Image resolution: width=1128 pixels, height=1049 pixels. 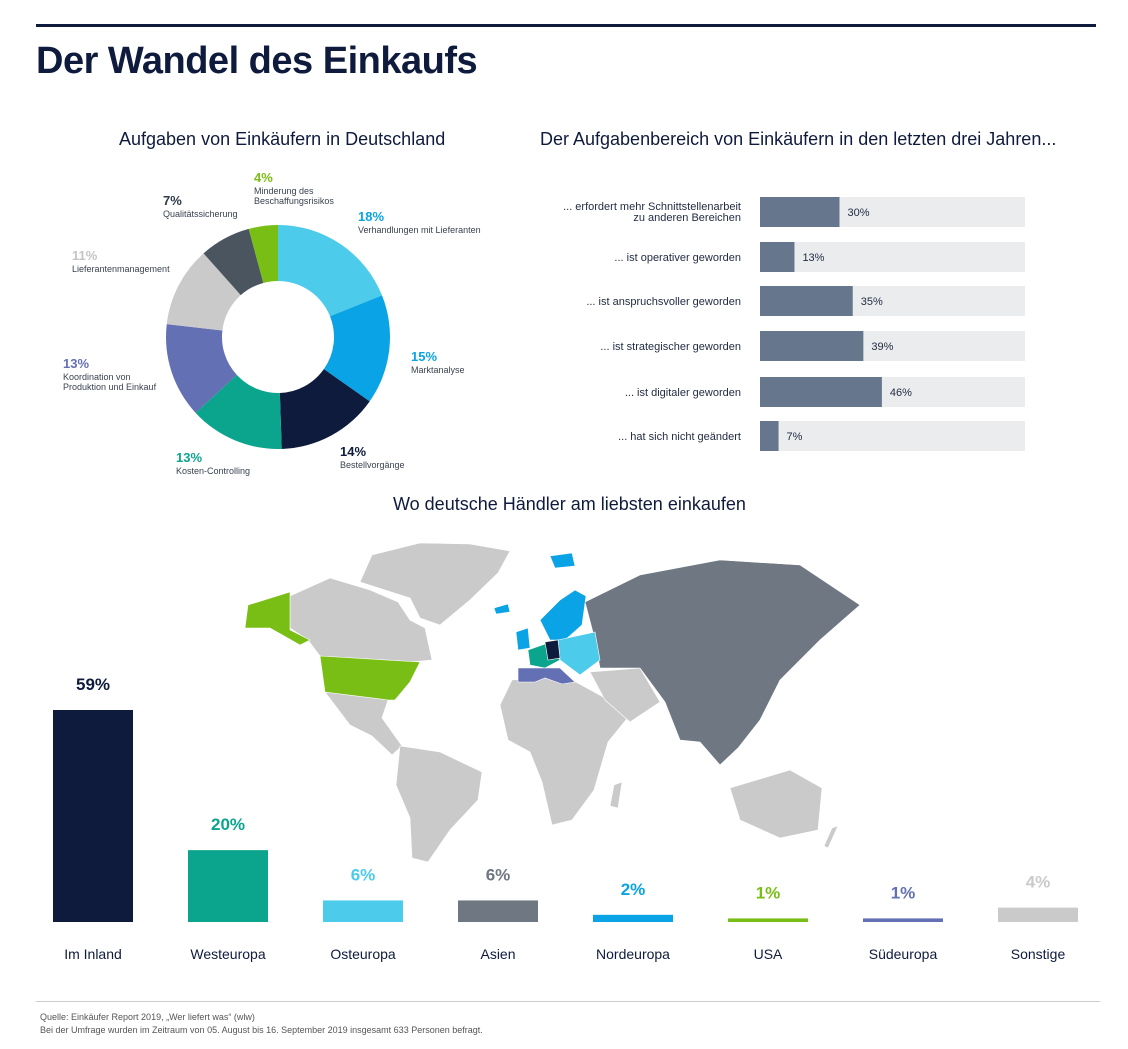 What do you see at coordinates (663, 302) in the screenshot?
I see `bar-category-label: ... ist anspruchsvoller geworden` at bounding box center [663, 302].